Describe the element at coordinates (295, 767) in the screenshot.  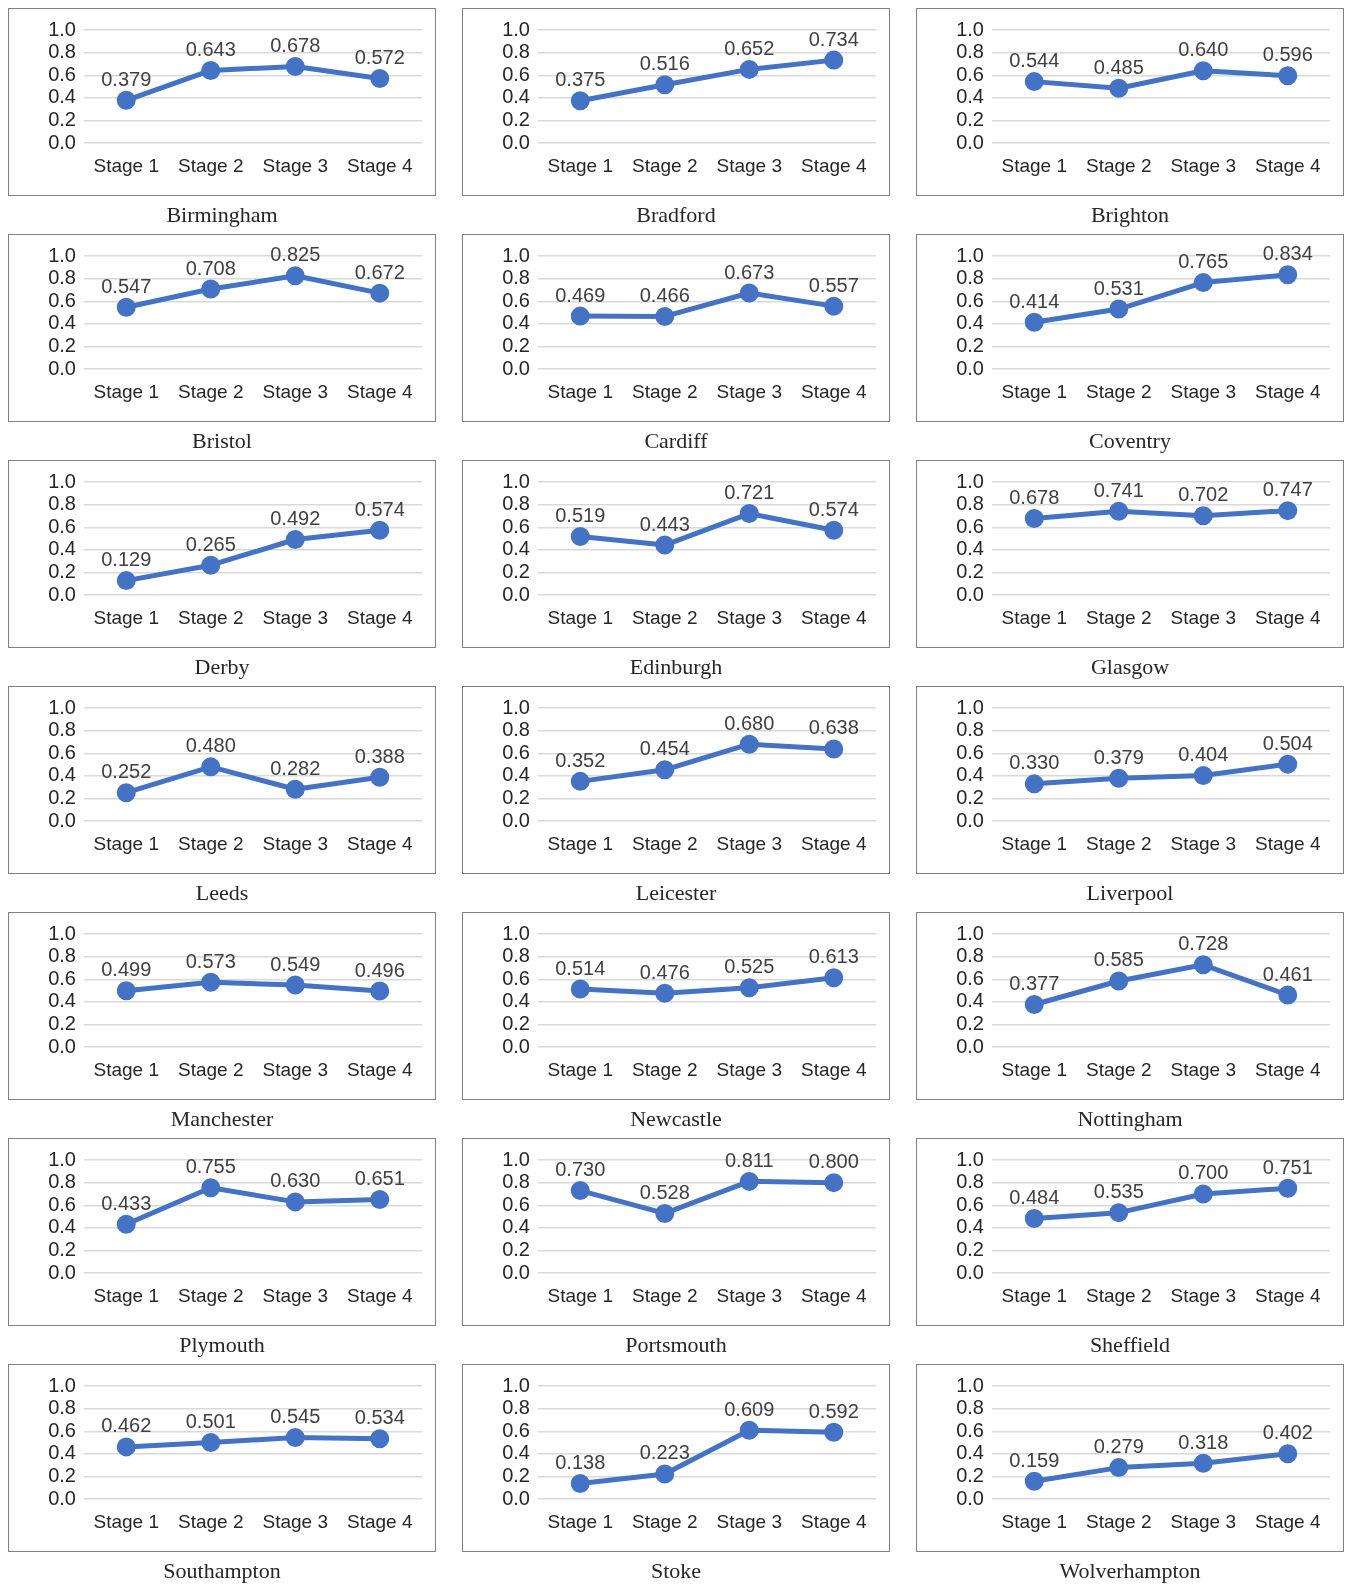
I see `data-label: 0.282` at that location.